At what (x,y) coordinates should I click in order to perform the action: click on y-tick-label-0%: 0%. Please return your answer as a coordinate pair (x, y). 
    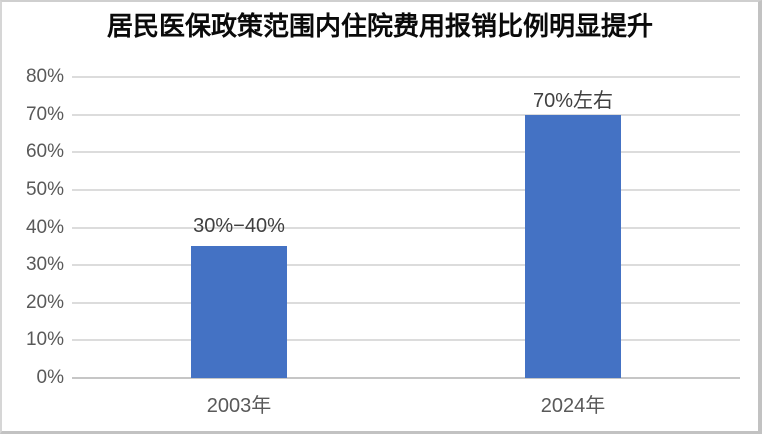
    Looking at the image, I should click on (50, 377).